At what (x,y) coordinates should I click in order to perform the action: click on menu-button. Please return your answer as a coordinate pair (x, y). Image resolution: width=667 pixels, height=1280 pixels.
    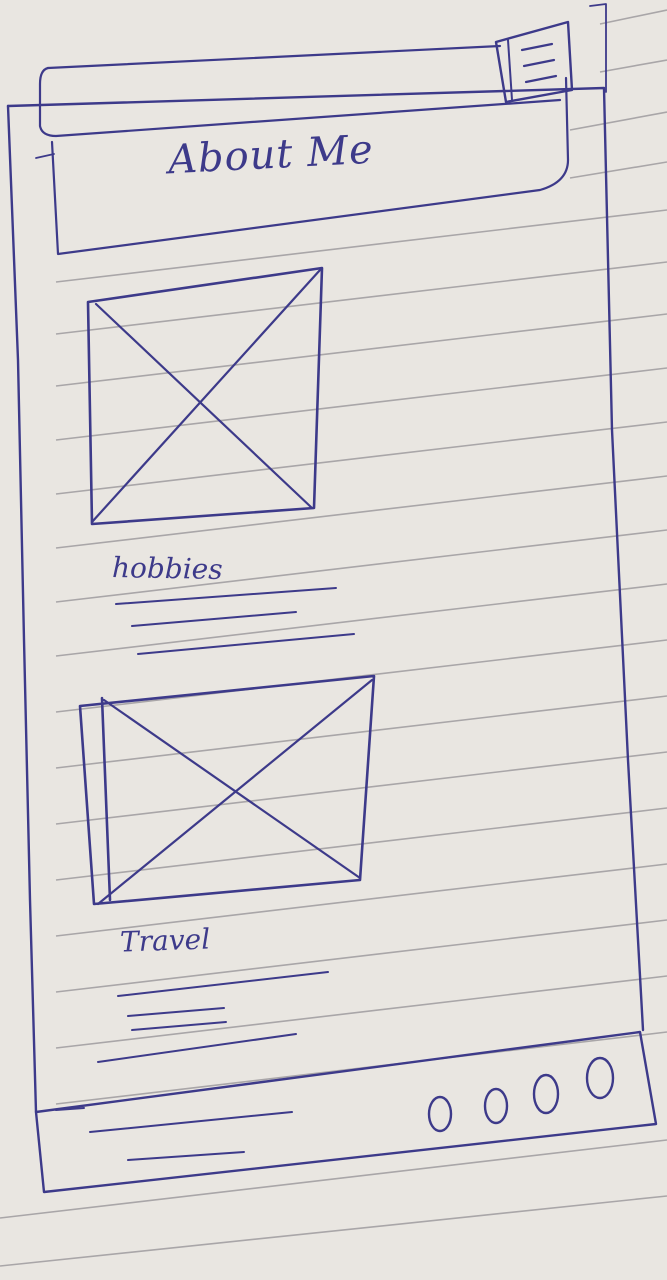
    Looking at the image, I should click on (536, 62).